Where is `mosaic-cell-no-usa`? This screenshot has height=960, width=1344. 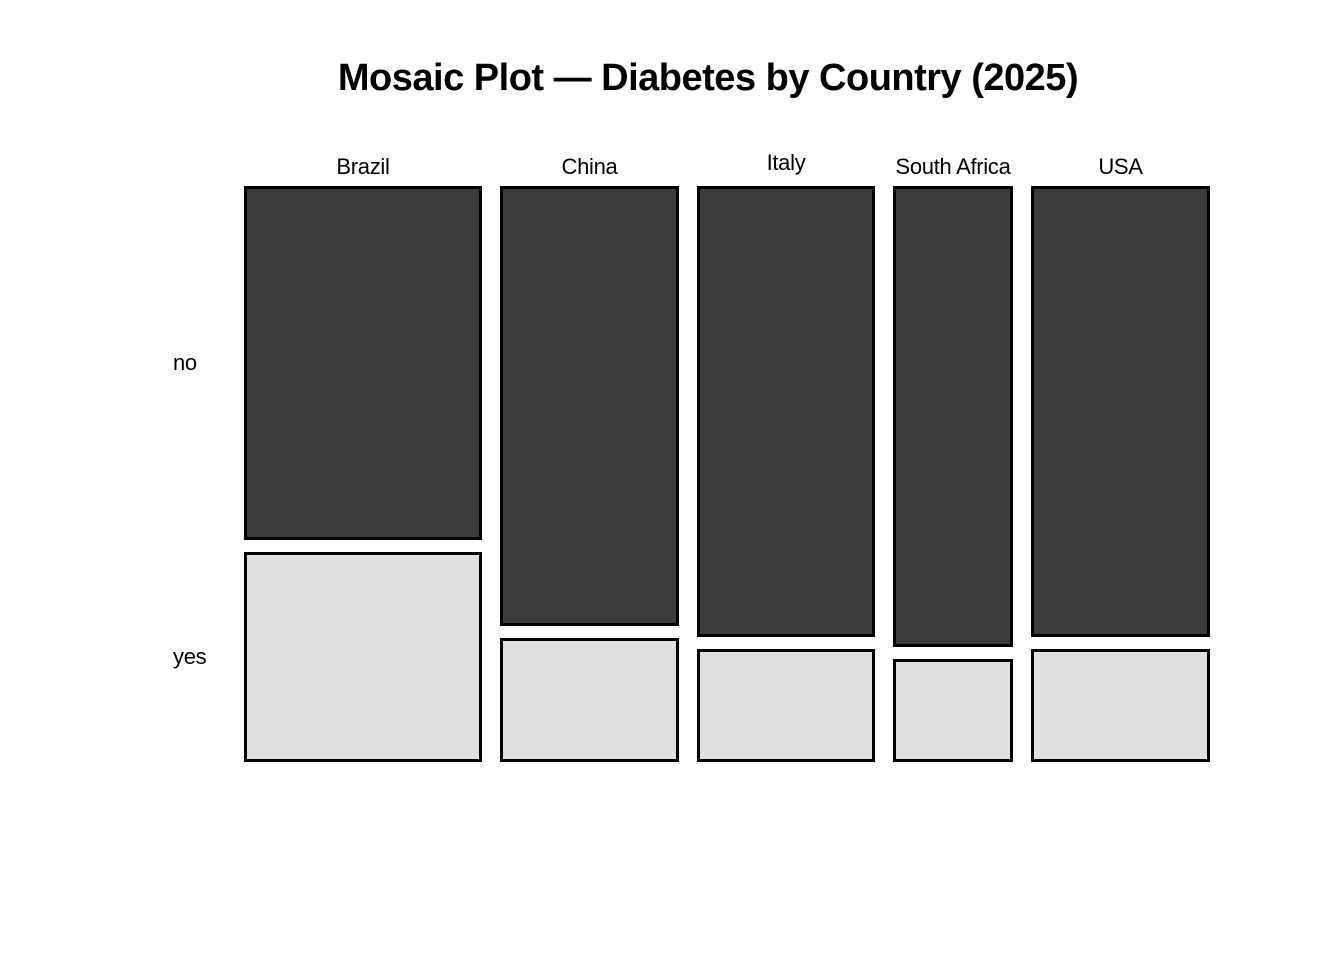
mosaic-cell-no-usa is located at coordinates (1120, 411).